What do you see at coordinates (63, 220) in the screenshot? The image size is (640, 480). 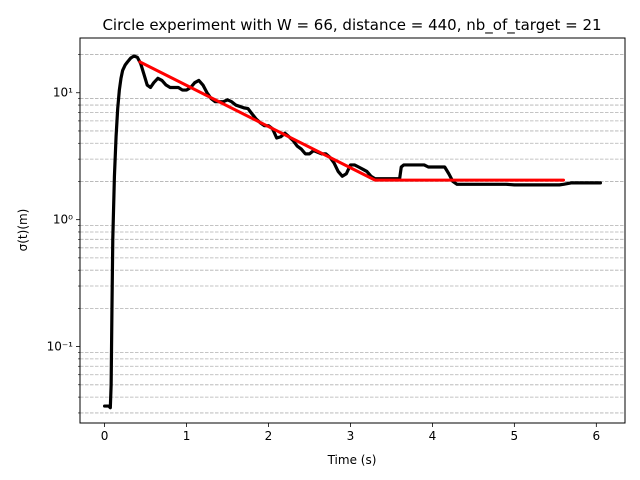 I see `y-tick-label: 10⁰` at bounding box center [63, 220].